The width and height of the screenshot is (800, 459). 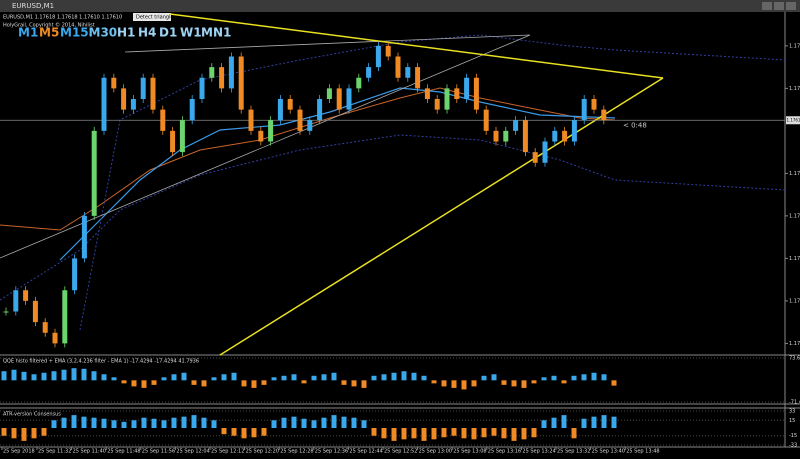 What do you see at coordinates (635, 125) in the screenshot?
I see `countdown: < 0:48` at bounding box center [635, 125].